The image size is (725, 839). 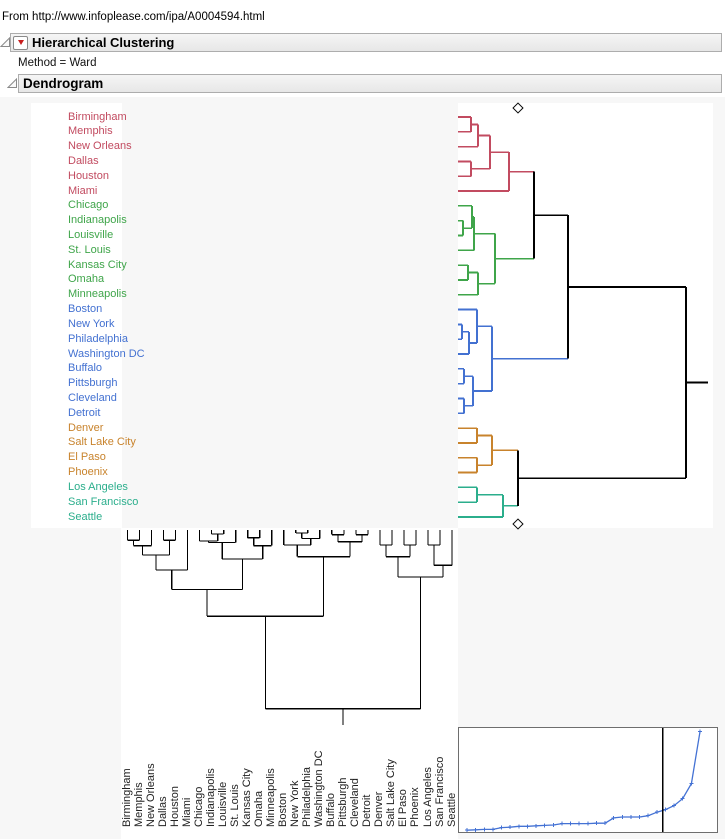 I want to click on city-label: Chicago, so click(x=88, y=205).